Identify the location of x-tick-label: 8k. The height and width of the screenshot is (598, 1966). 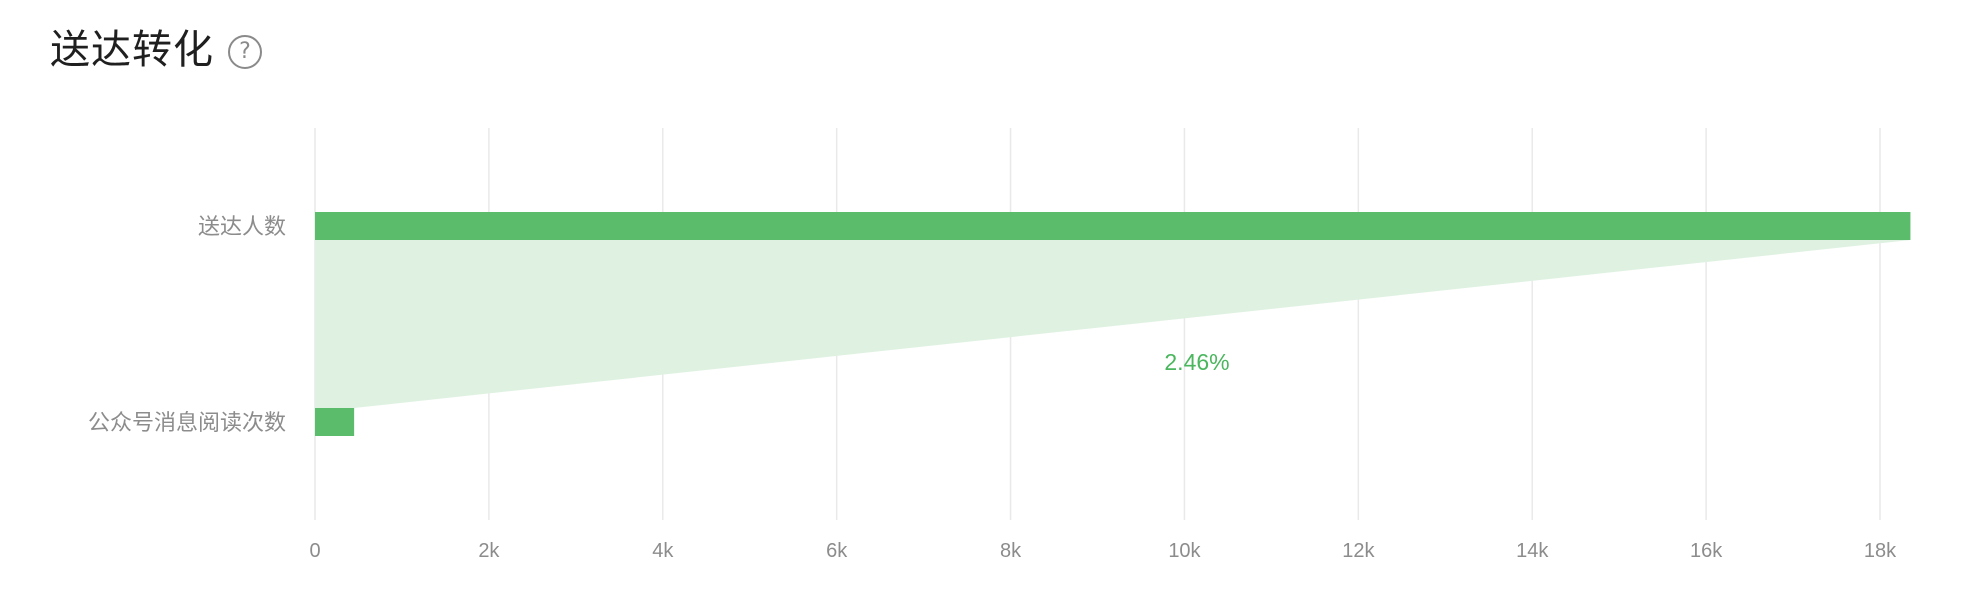
(1011, 551).